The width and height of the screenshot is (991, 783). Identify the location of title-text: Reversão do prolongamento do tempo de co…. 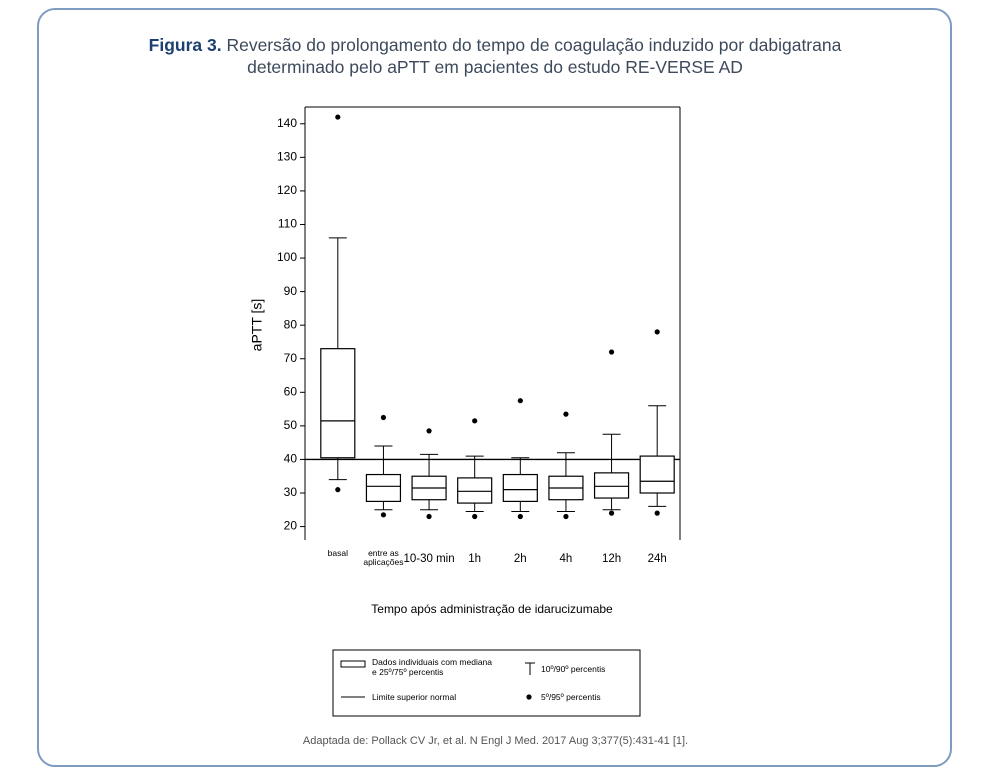
(534, 56).